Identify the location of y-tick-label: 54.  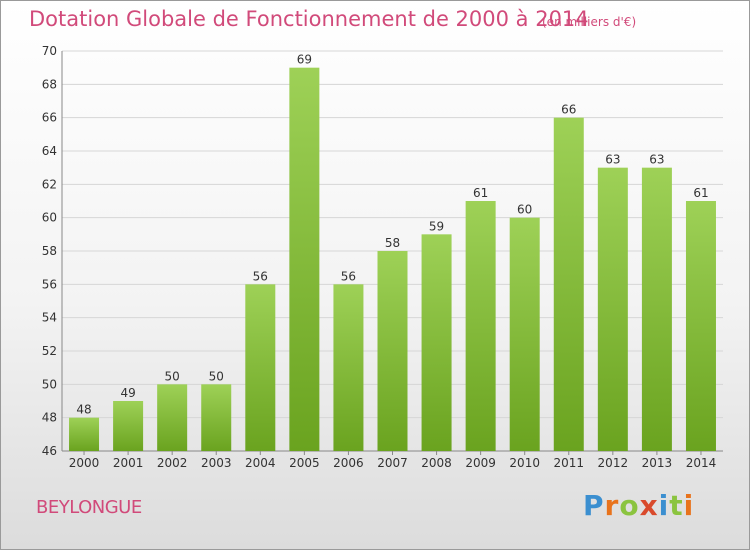
(49, 318).